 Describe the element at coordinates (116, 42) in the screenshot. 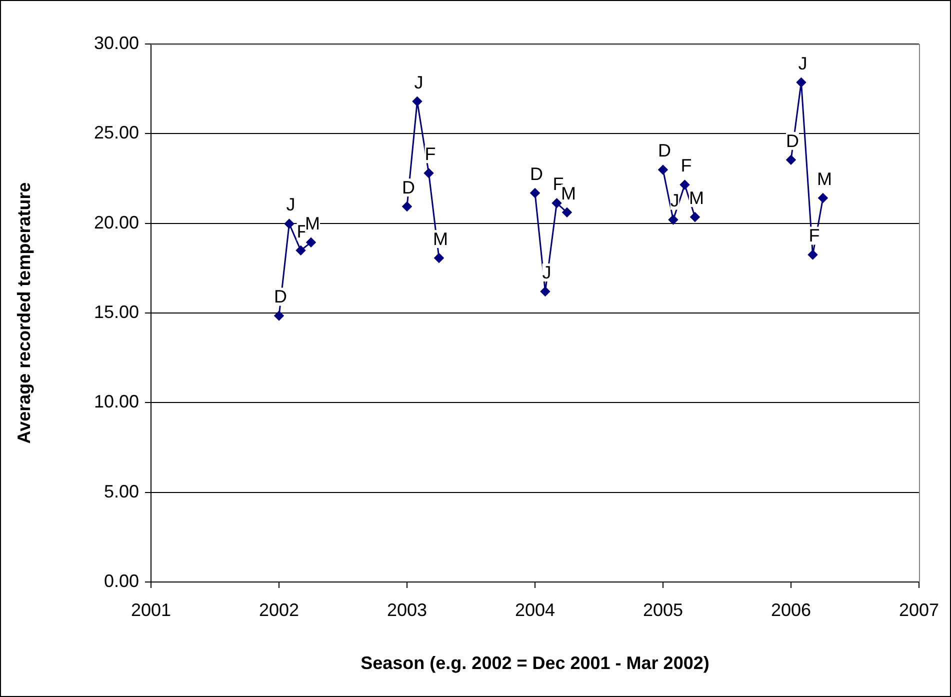

I see `y-tick-label: 30.00` at that location.